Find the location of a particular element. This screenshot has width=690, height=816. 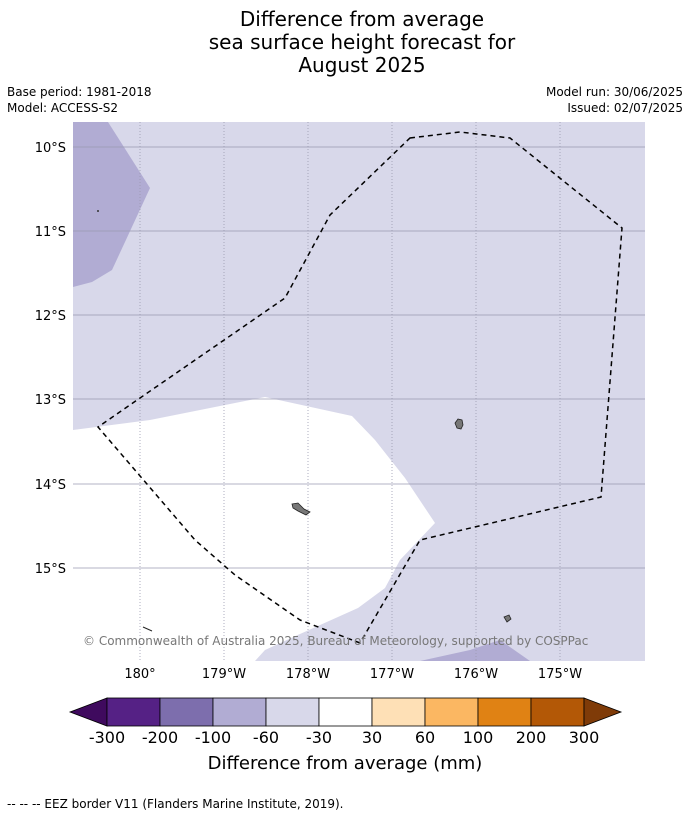

colorbar-tick: -60 is located at coordinates (266, 737).